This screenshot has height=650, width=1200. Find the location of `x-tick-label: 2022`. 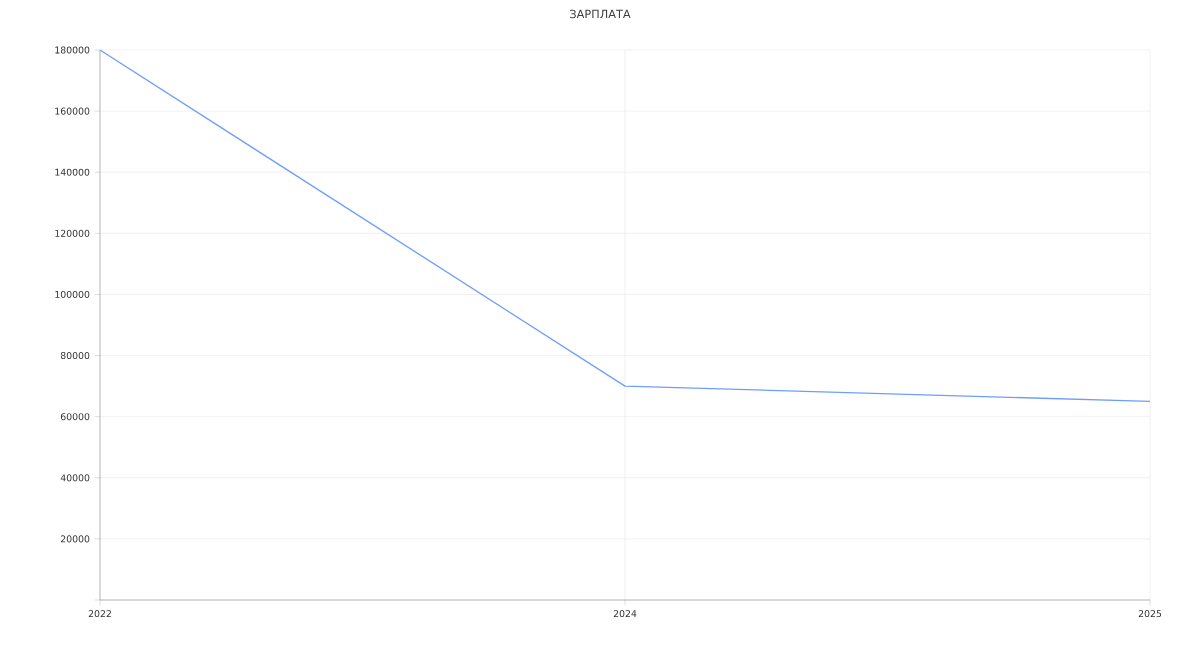

x-tick-label: 2022 is located at coordinates (99, 614).